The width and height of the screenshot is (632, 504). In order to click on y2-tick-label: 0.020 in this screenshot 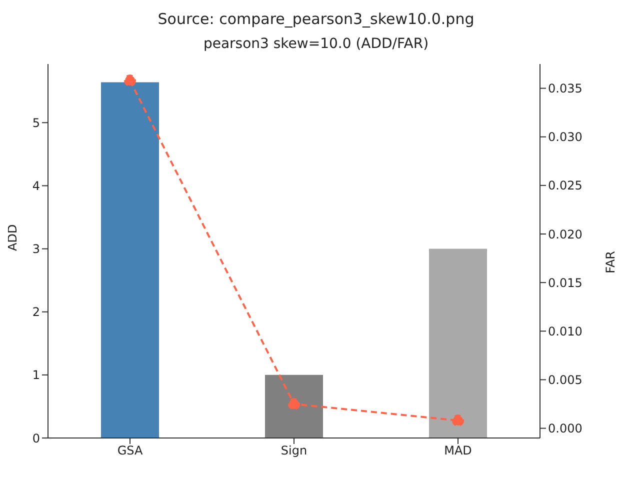, I will do `click(565, 234)`.